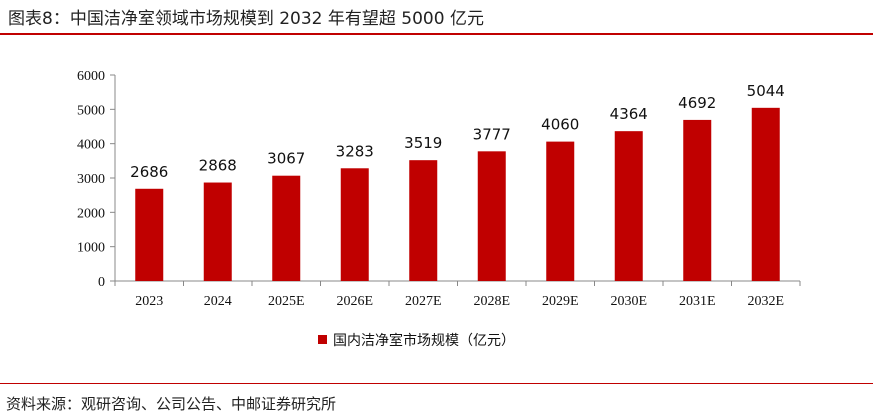 This screenshot has width=873, height=418. Describe the element at coordinates (91, 213) in the screenshot. I see `y-tick-label: 2000` at that location.